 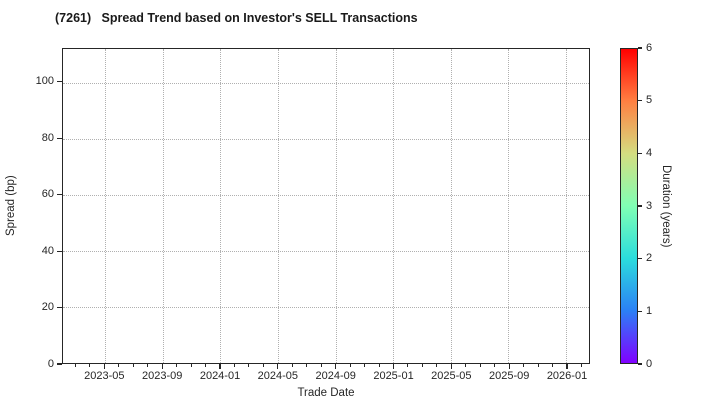 What do you see at coordinates (104, 376) in the screenshot?
I see `x-tick-label: 2023-05` at bounding box center [104, 376].